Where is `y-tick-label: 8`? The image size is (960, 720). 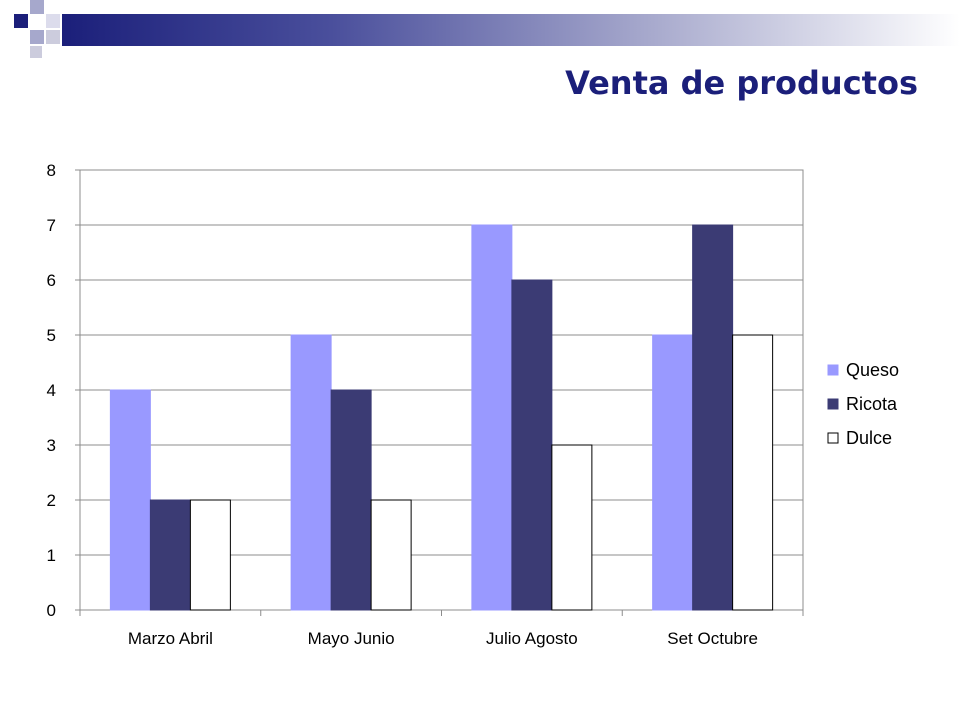 y-tick-label: 8 is located at coordinates (51, 170).